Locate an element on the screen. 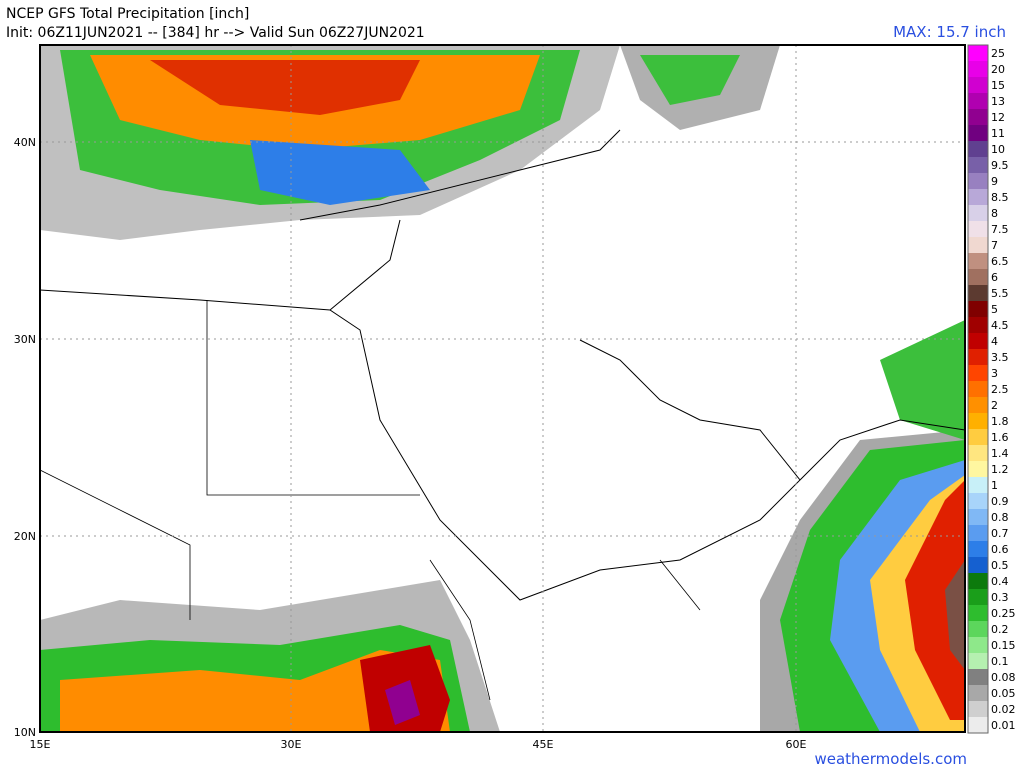  colorbar-label: 6.5 is located at coordinates (1000, 261).